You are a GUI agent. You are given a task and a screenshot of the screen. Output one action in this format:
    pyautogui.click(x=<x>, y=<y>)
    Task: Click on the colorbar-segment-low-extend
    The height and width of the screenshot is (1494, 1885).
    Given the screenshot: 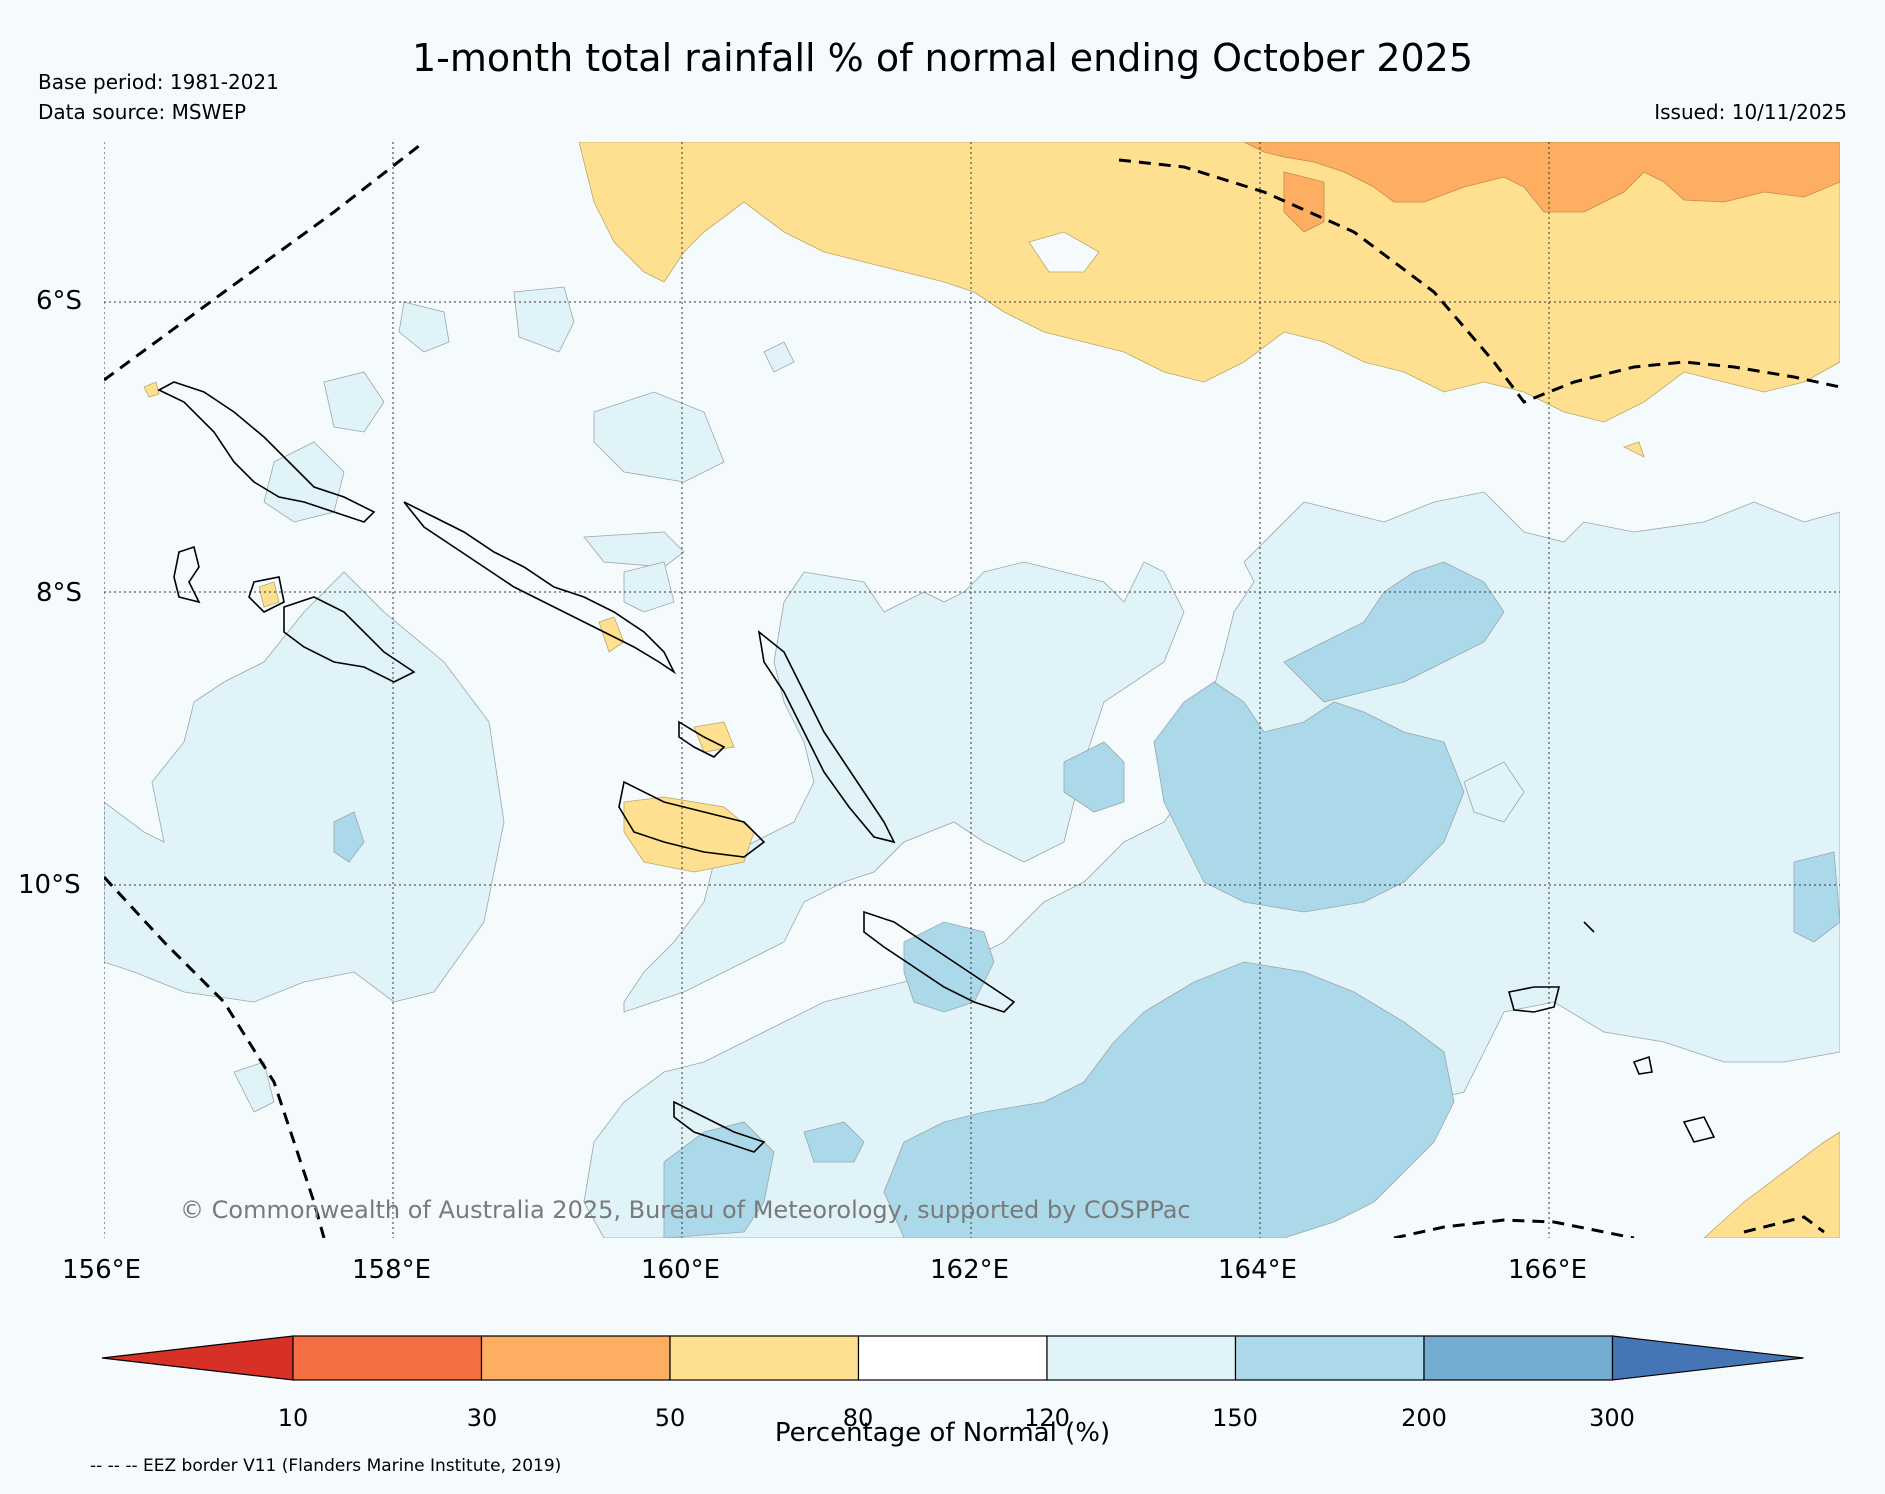 What is the action you would take?
    pyautogui.click(x=197, y=1358)
    